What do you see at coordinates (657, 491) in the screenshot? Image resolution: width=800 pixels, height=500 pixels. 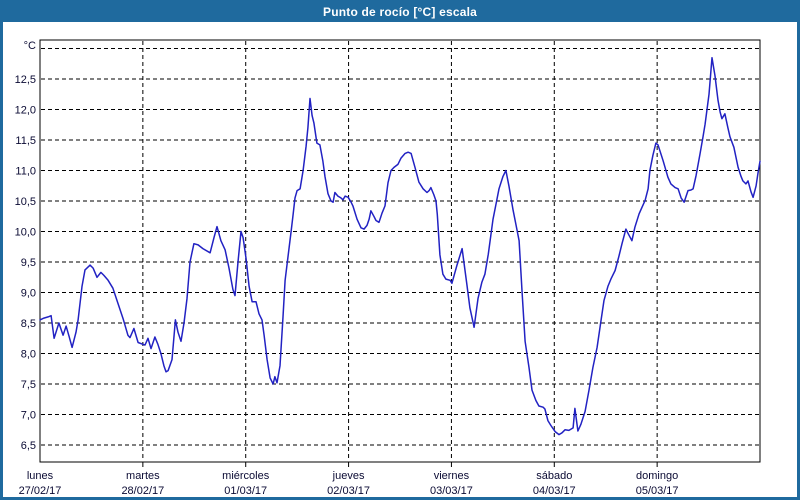 I see `x-day-date-label: 05/03/17` at bounding box center [657, 491].